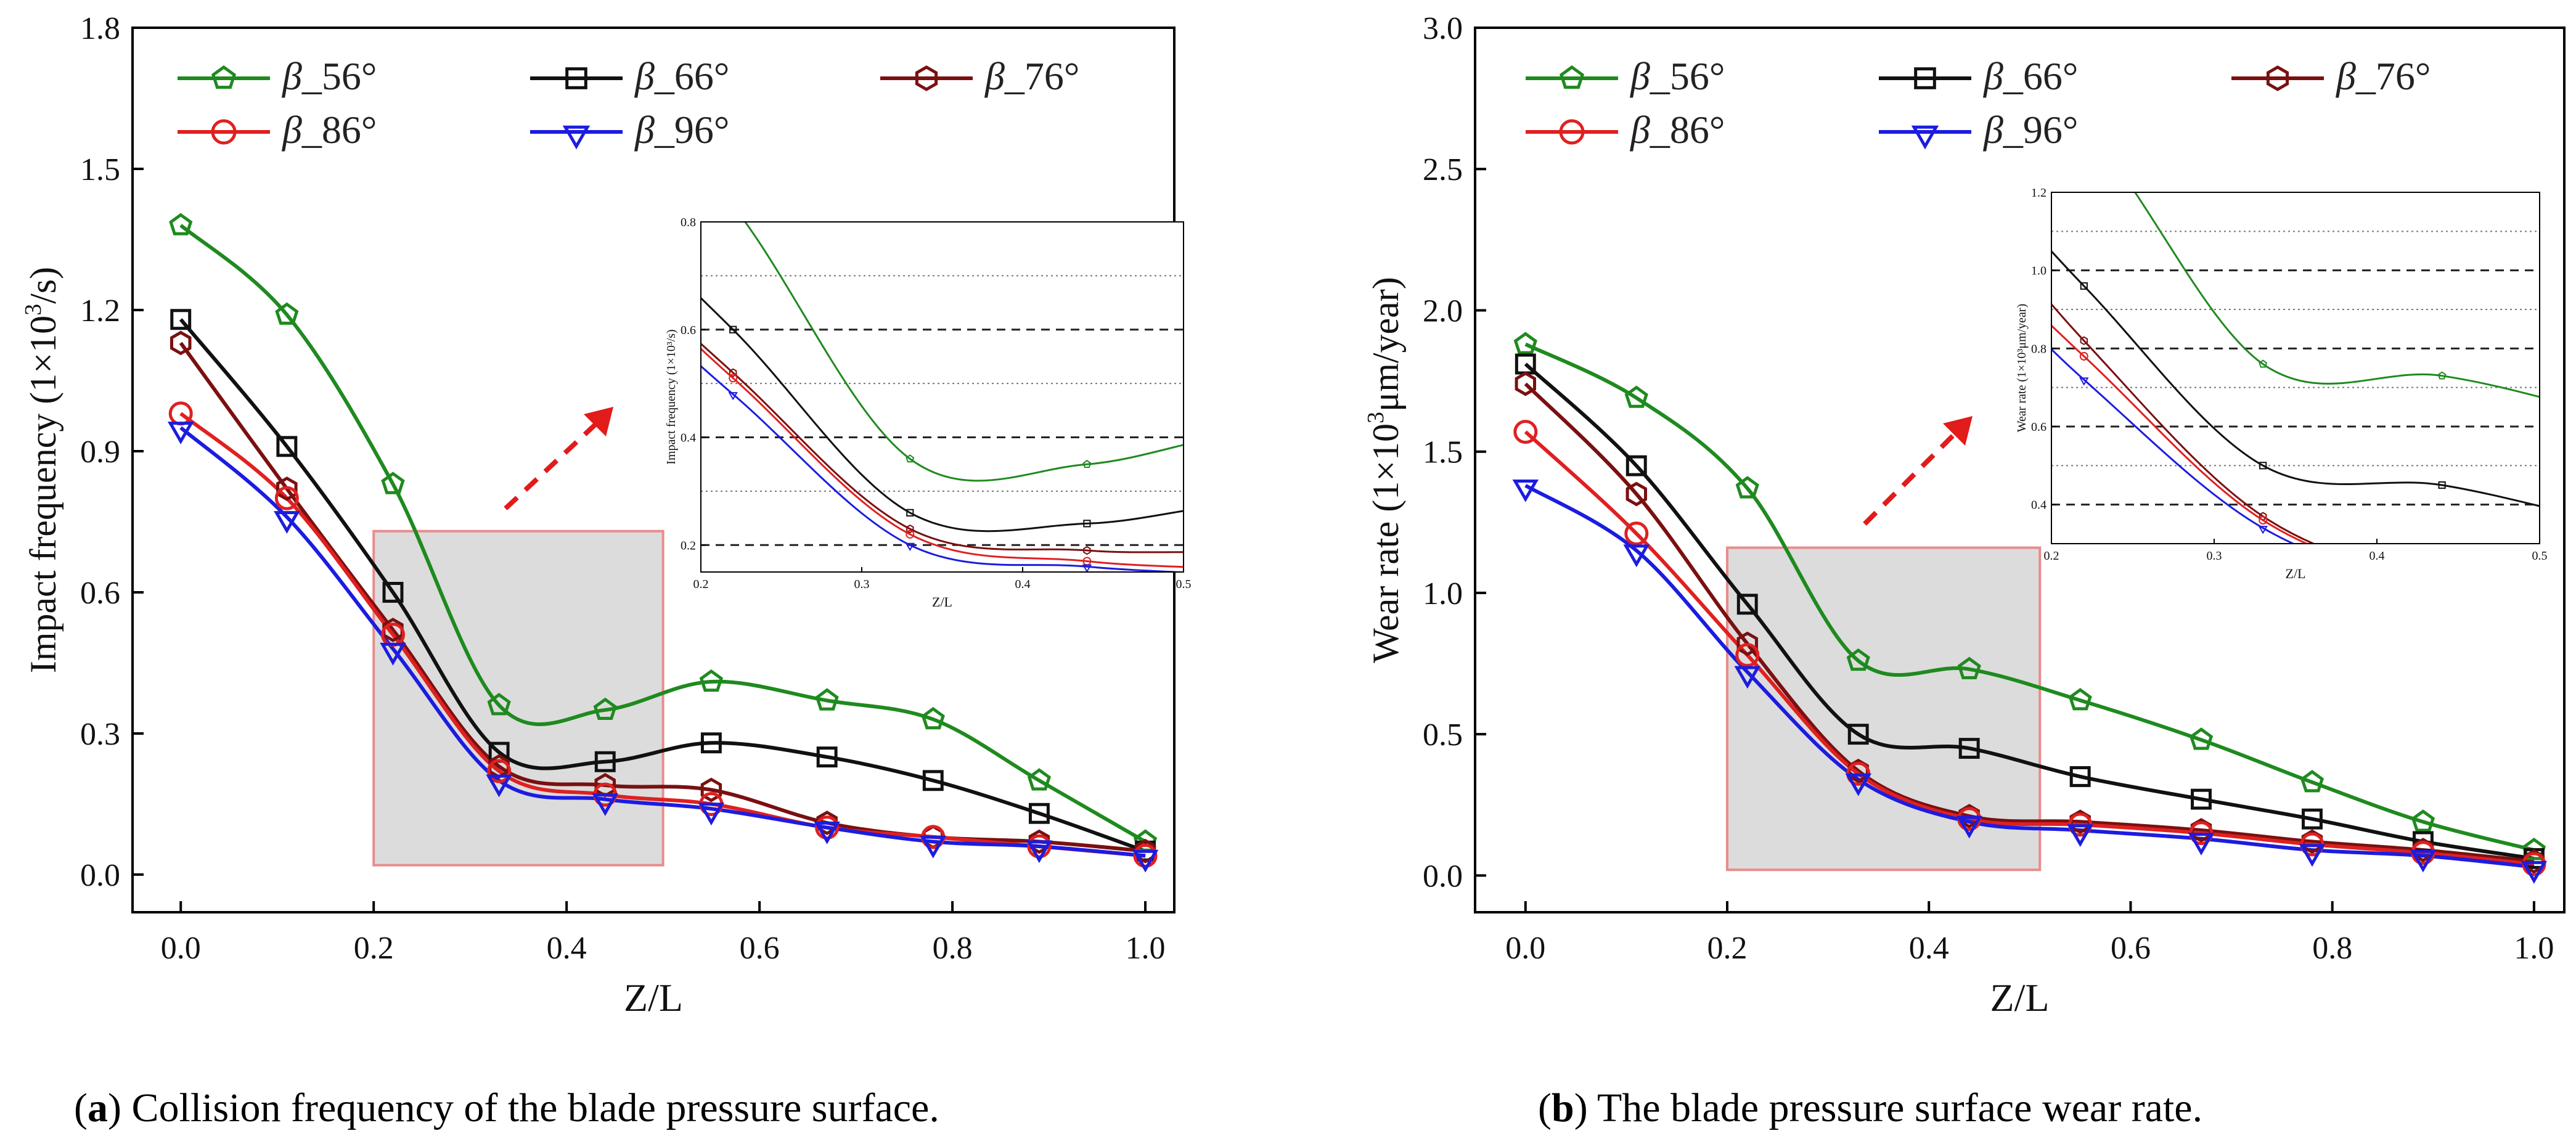  Describe the element at coordinates (688, 330) in the screenshot. I see `inset-y-tick-label: 0.6` at that location.